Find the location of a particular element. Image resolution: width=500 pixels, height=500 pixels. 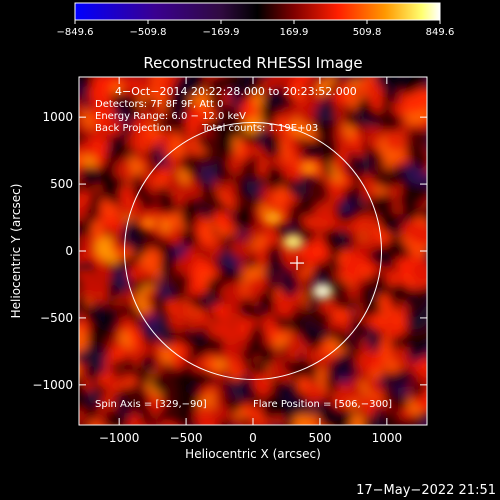

x-axis-label: Heliocentric X (arcsec) is located at coordinates (253, 454).